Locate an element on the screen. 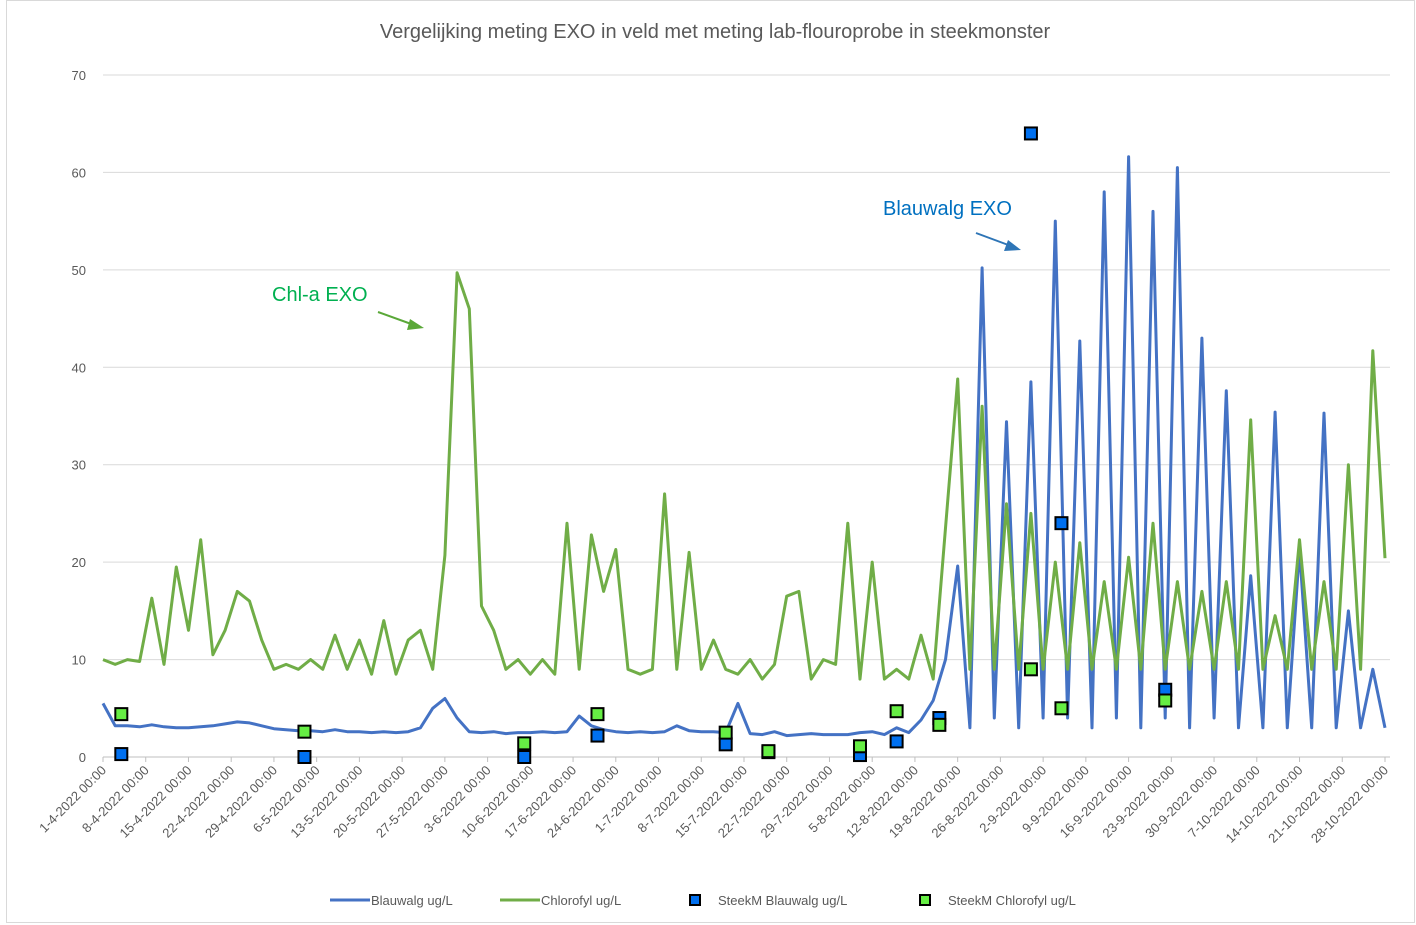 The width and height of the screenshot is (1416, 925). y-tick-label: 40 is located at coordinates (79, 367).